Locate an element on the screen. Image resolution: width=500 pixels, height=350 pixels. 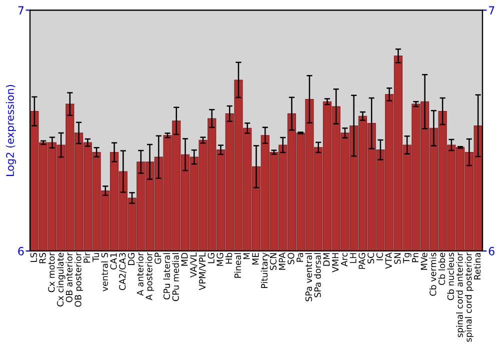
x-tick-label: spinal cord posterior is located at coordinates (469, 297).